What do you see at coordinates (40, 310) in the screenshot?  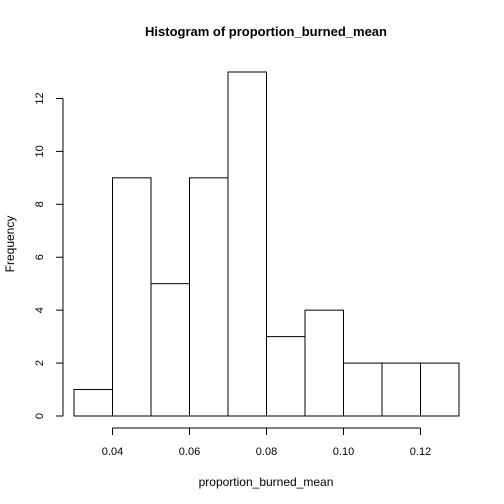 I see `y-tick-label: 4` at bounding box center [40, 310].